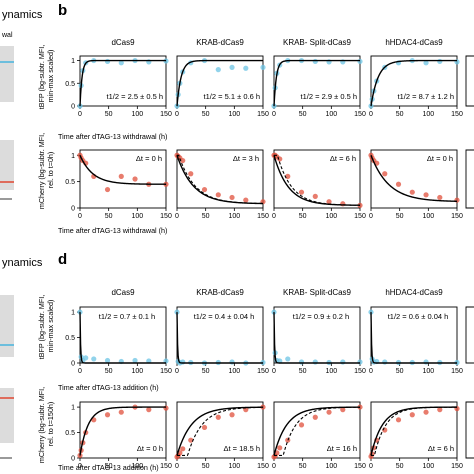 This screenshot has width=474, height=474. I want to click on column-title: hHDAC4-dCas9, so click(414, 292).